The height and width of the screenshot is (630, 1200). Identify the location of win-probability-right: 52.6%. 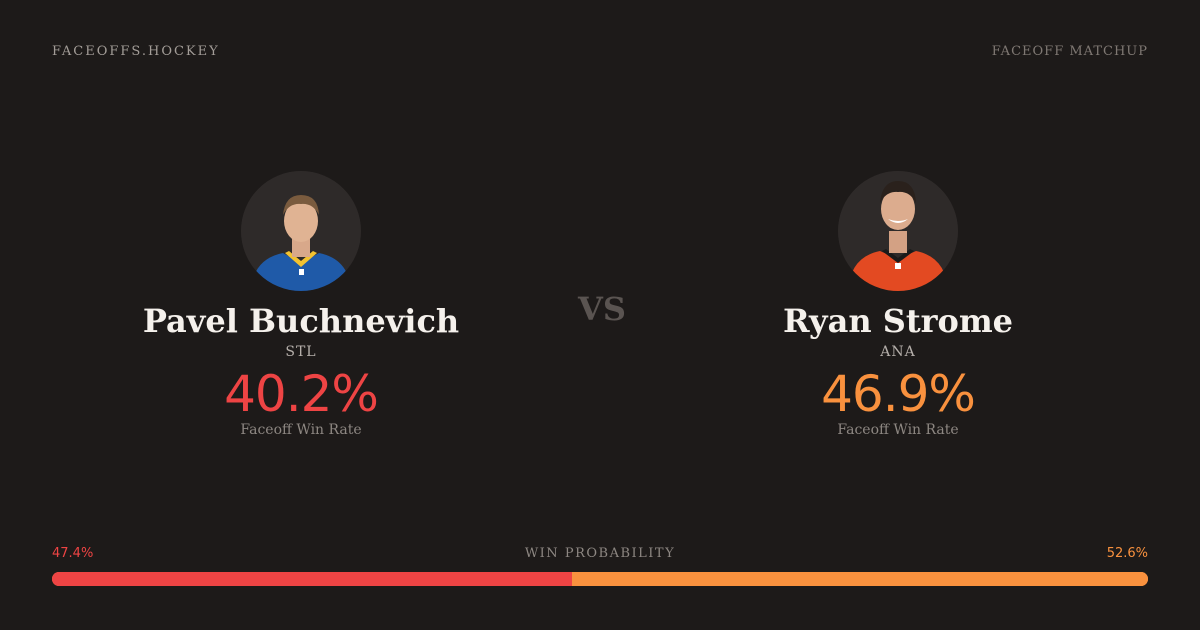
(1127, 553).